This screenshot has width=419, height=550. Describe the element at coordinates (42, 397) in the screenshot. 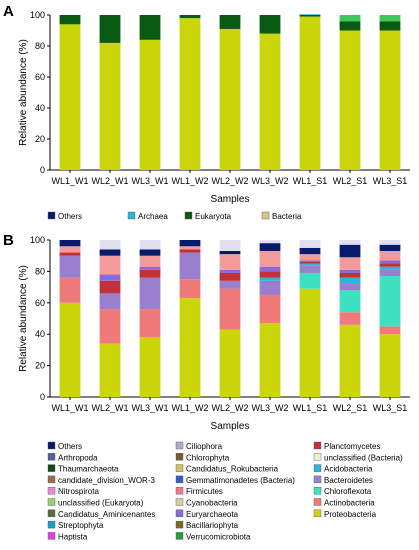

I see `y-tick-label: 0` at that location.